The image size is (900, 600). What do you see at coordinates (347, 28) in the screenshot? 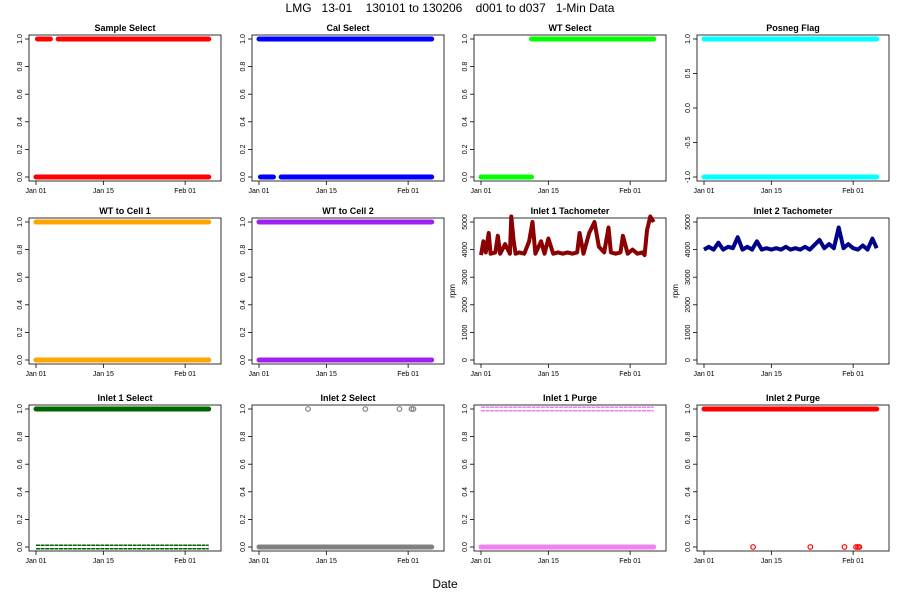
I see `panel-title: Cal Select` at bounding box center [347, 28].